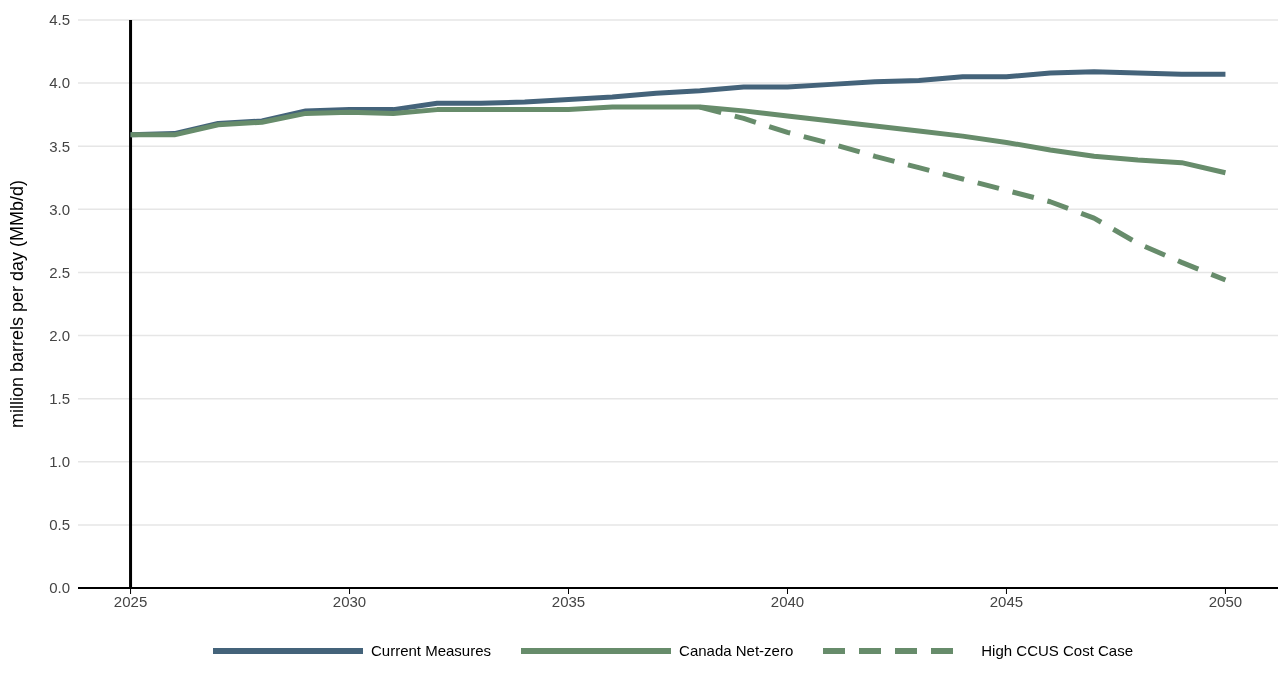  Describe the element at coordinates (59, 209) in the screenshot. I see `y-tick-label: 3.0` at that location.